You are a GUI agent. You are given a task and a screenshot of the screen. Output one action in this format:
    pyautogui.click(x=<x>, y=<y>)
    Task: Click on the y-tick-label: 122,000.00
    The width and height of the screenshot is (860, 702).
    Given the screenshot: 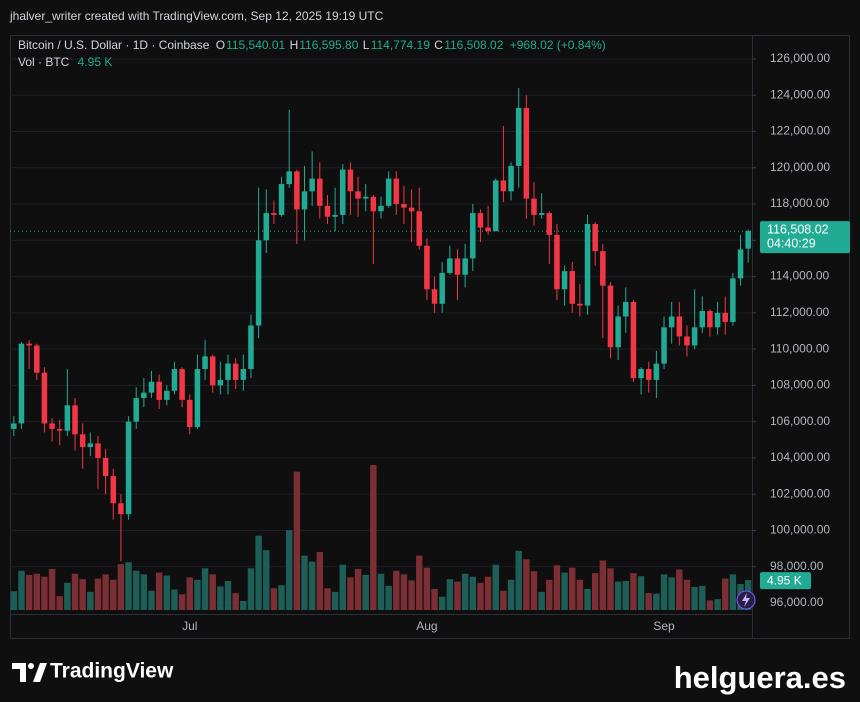 What is the action you would take?
    pyautogui.click(x=800, y=131)
    